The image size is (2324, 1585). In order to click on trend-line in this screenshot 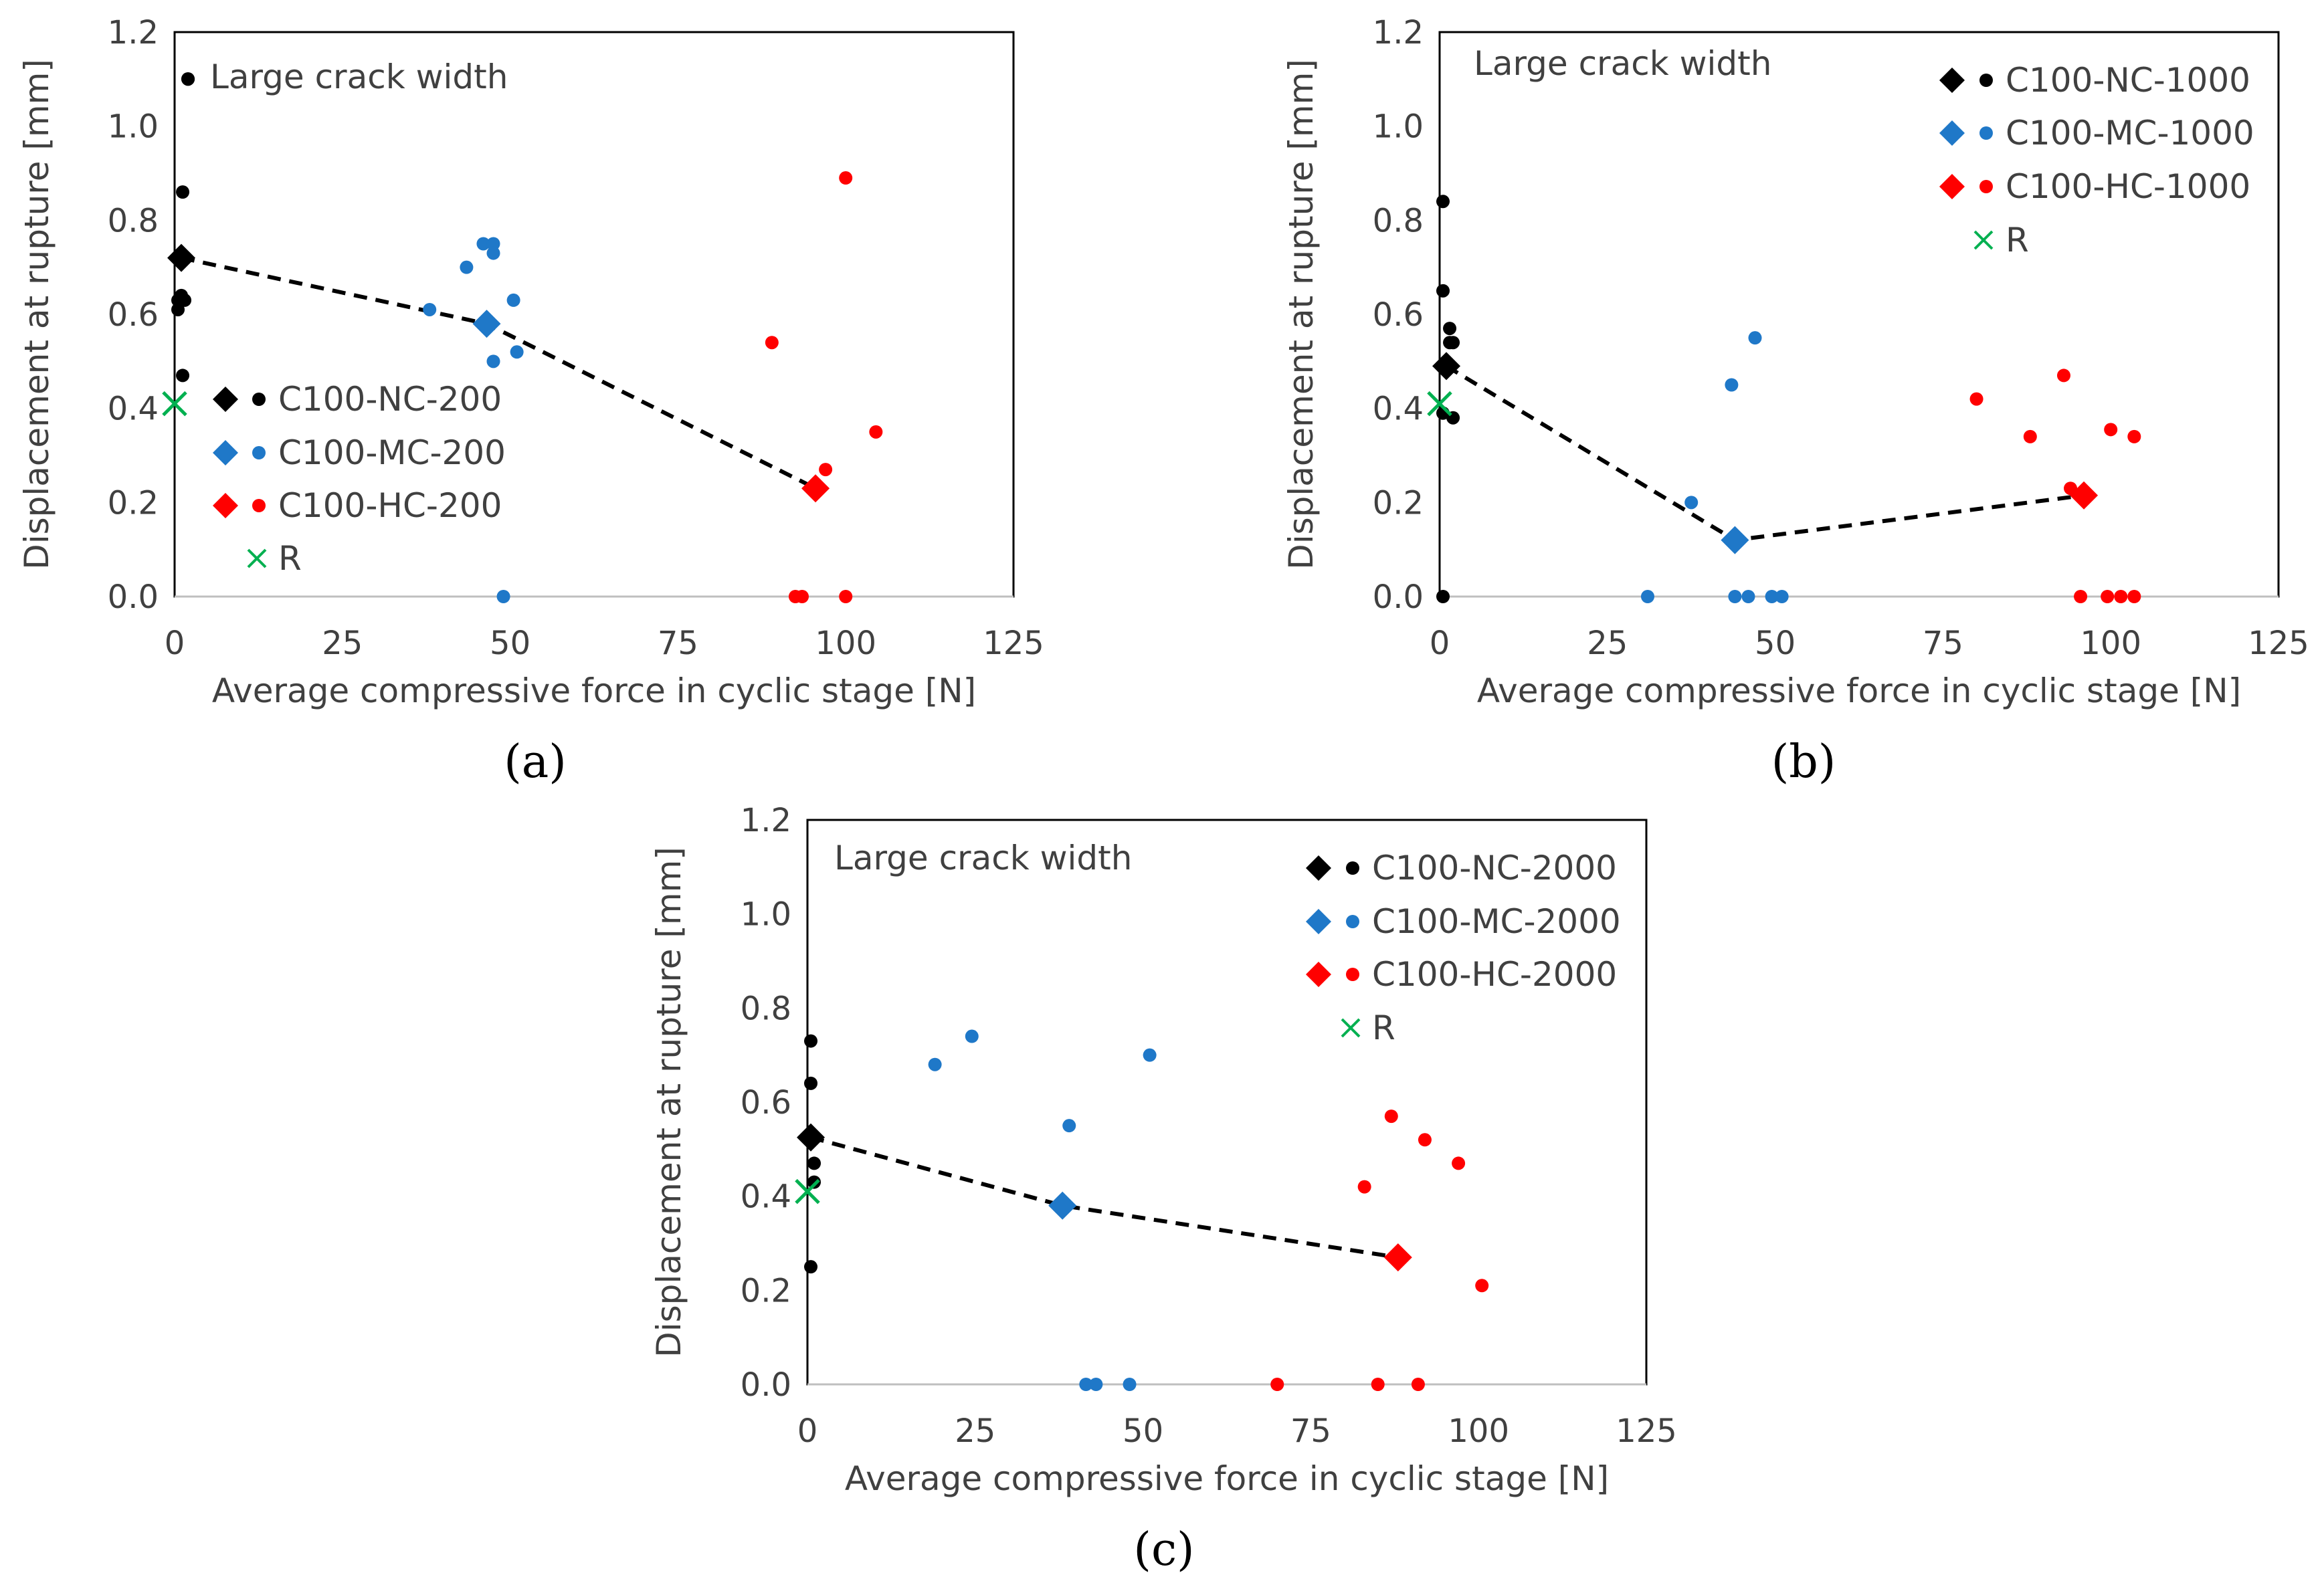, I will do `click(1765, 453)`.